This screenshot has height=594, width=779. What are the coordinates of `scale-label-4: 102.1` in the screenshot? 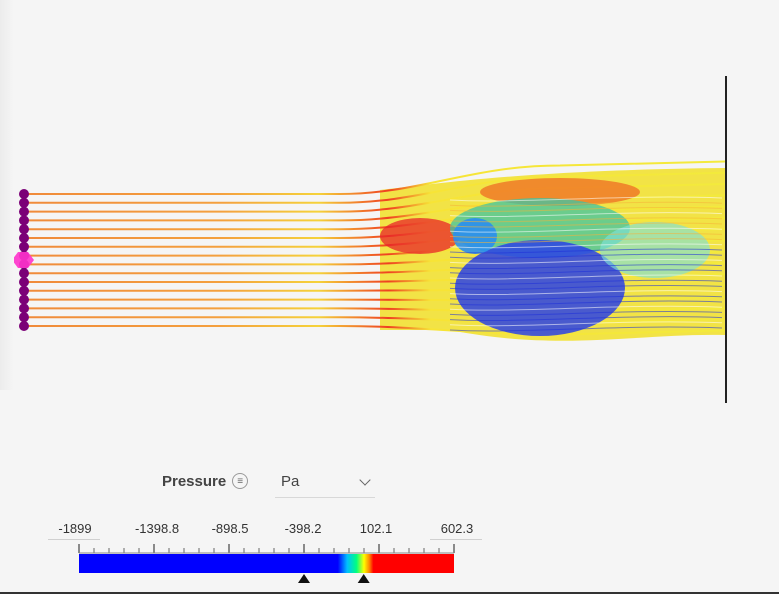 It's located at (376, 528).